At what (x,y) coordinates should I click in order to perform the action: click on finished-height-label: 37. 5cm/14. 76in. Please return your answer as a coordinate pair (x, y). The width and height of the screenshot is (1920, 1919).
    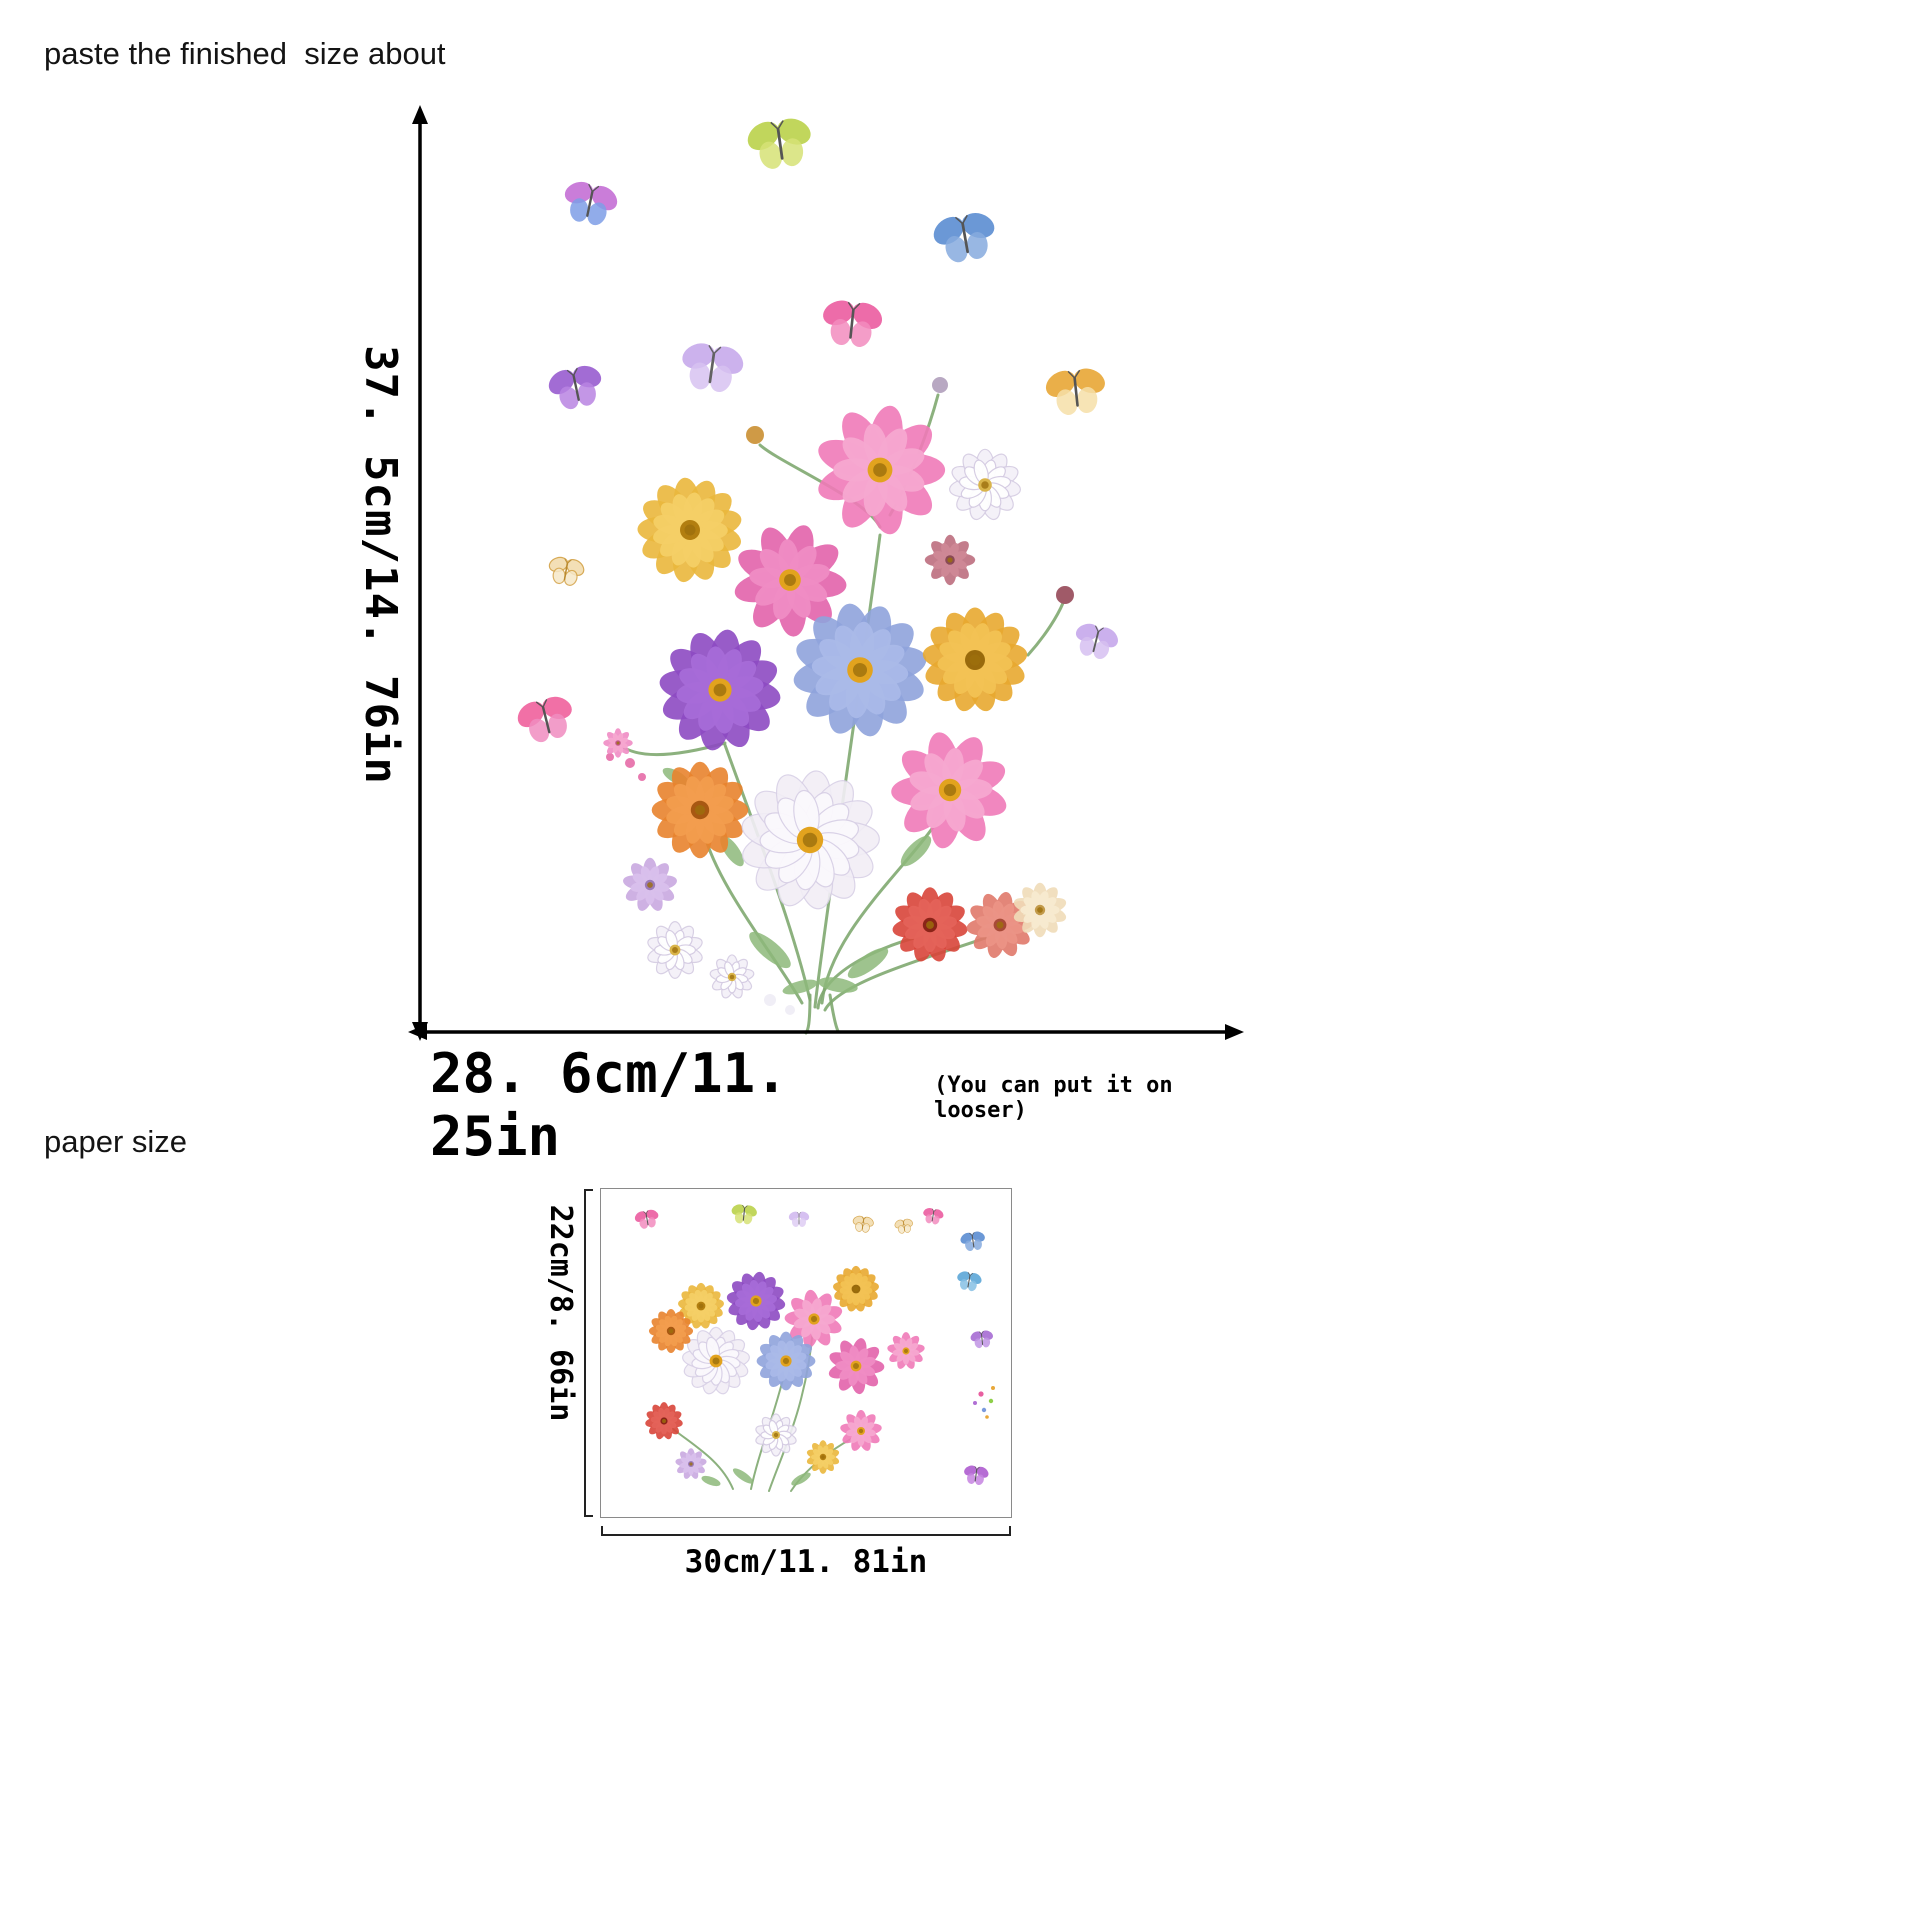
    Looking at the image, I should click on (380, 565).